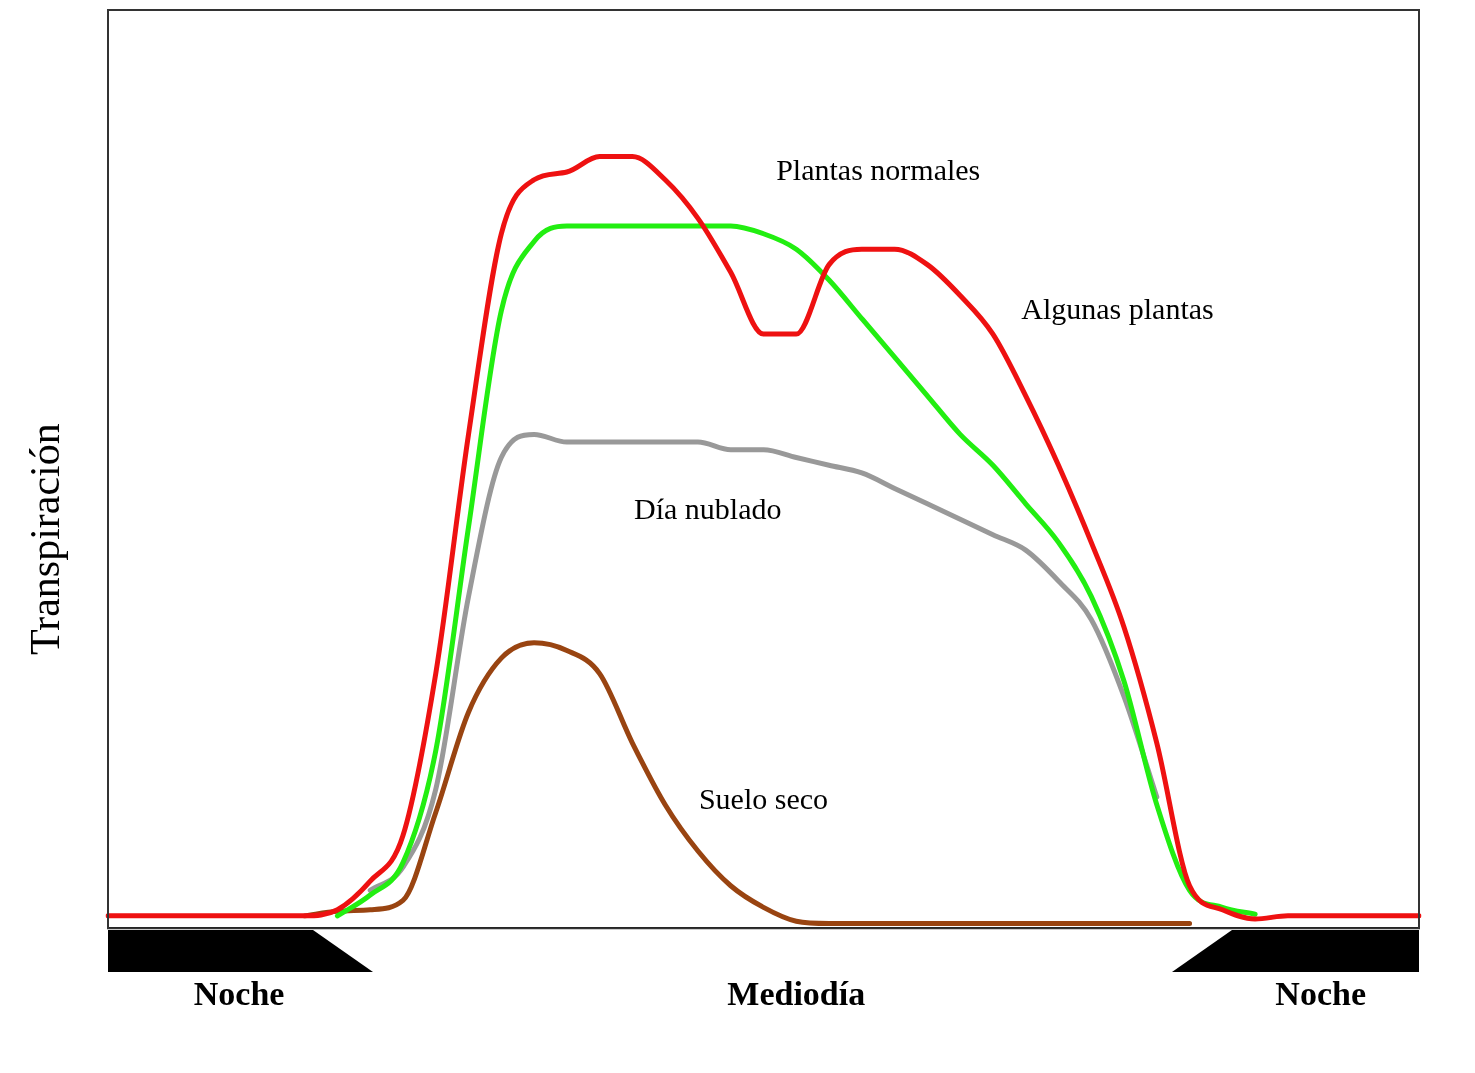 This screenshot has height=1073, width=1475. Describe the element at coordinates (796, 994) in the screenshot. I see `x-tick-label: Mediodía` at that location.